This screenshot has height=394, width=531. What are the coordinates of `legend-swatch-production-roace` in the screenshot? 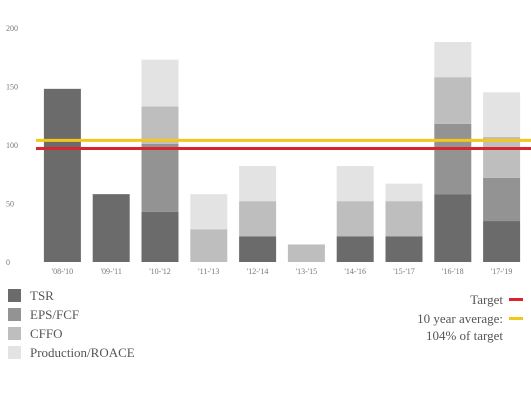 It's located at (14, 352).